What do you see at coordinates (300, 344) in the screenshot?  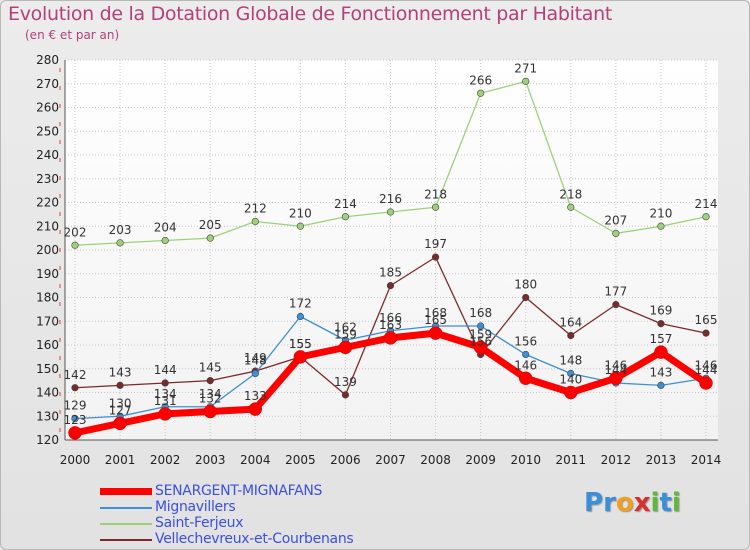 I see `data-label: 155` at bounding box center [300, 344].